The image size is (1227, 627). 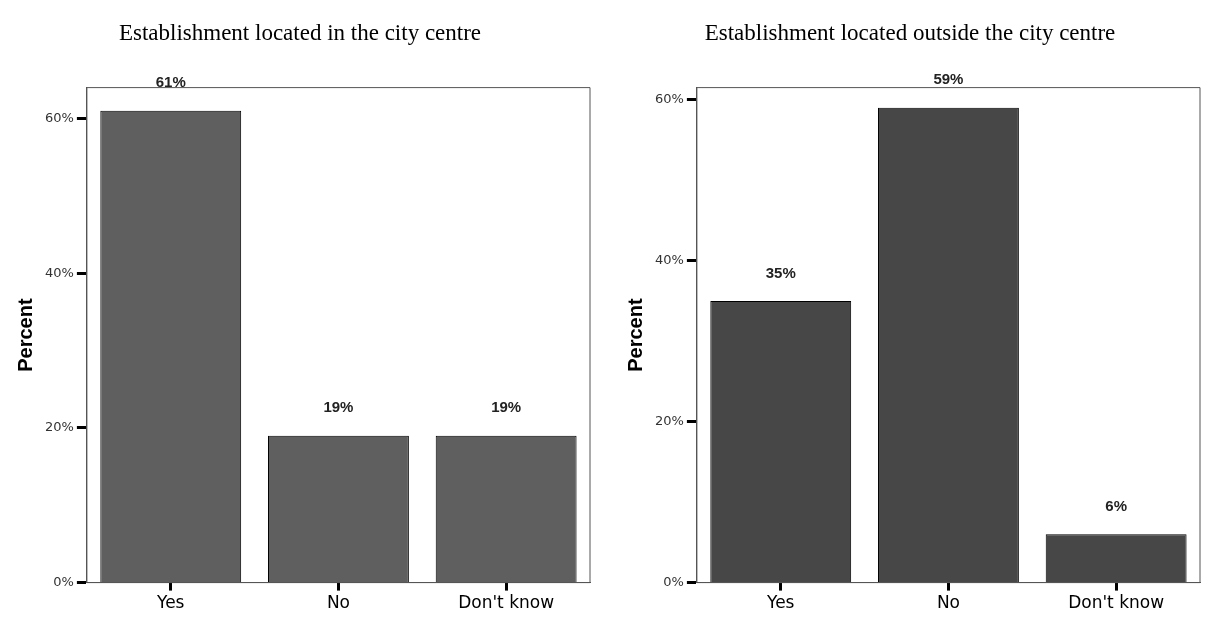 What do you see at coordinates (910, 32) in the screenshot?
I see `chart-title: Establishment located outside the city centre` at bounding box center [910, 32].